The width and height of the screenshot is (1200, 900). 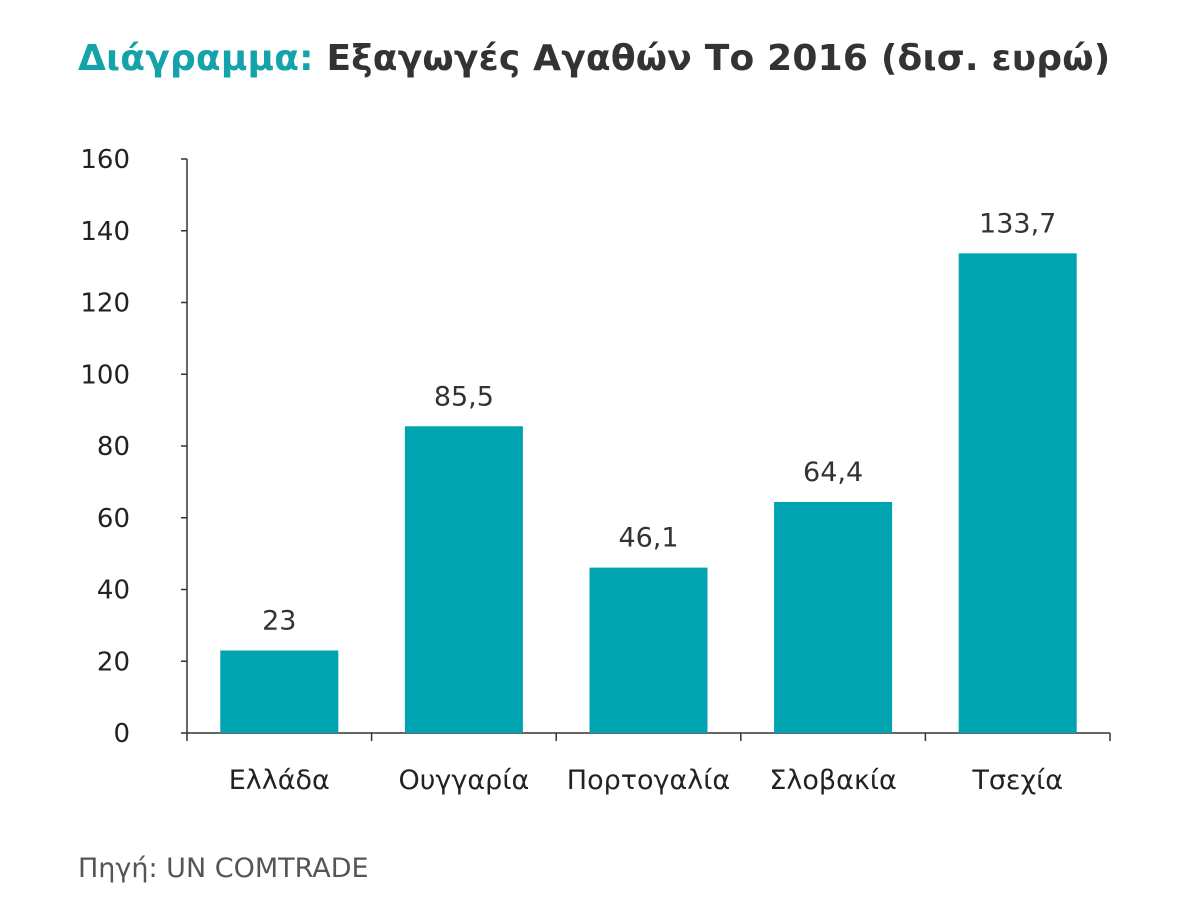 I want to click on y-tick-label: 20, so click(x=113, y=662).